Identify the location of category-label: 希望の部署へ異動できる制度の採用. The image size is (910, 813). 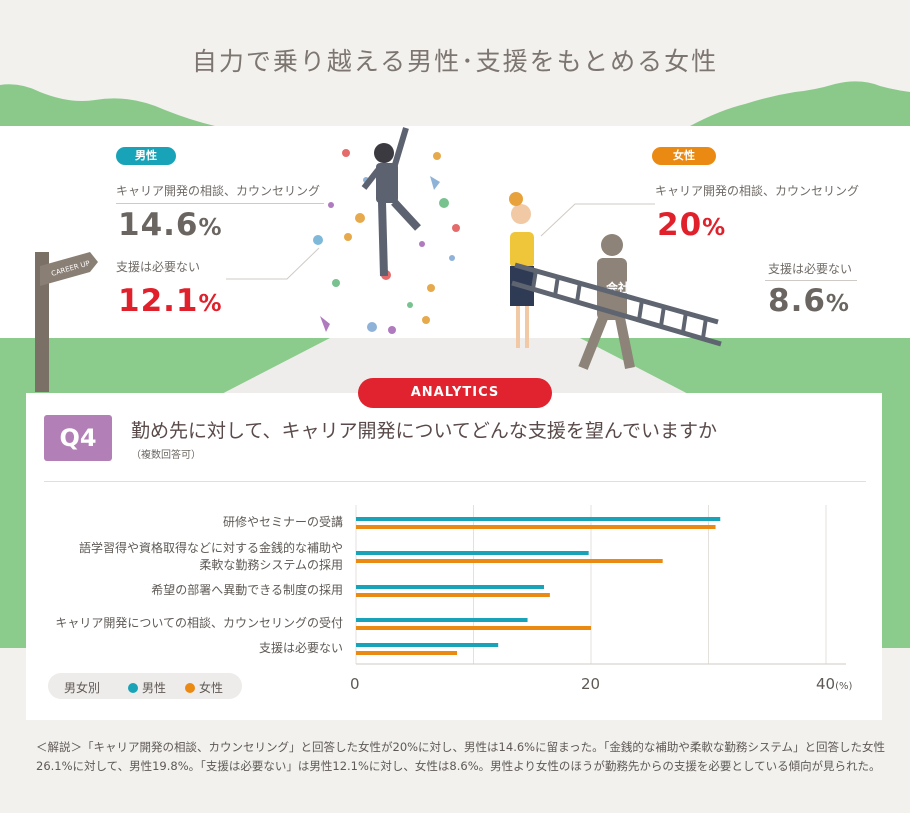
(247, 590).